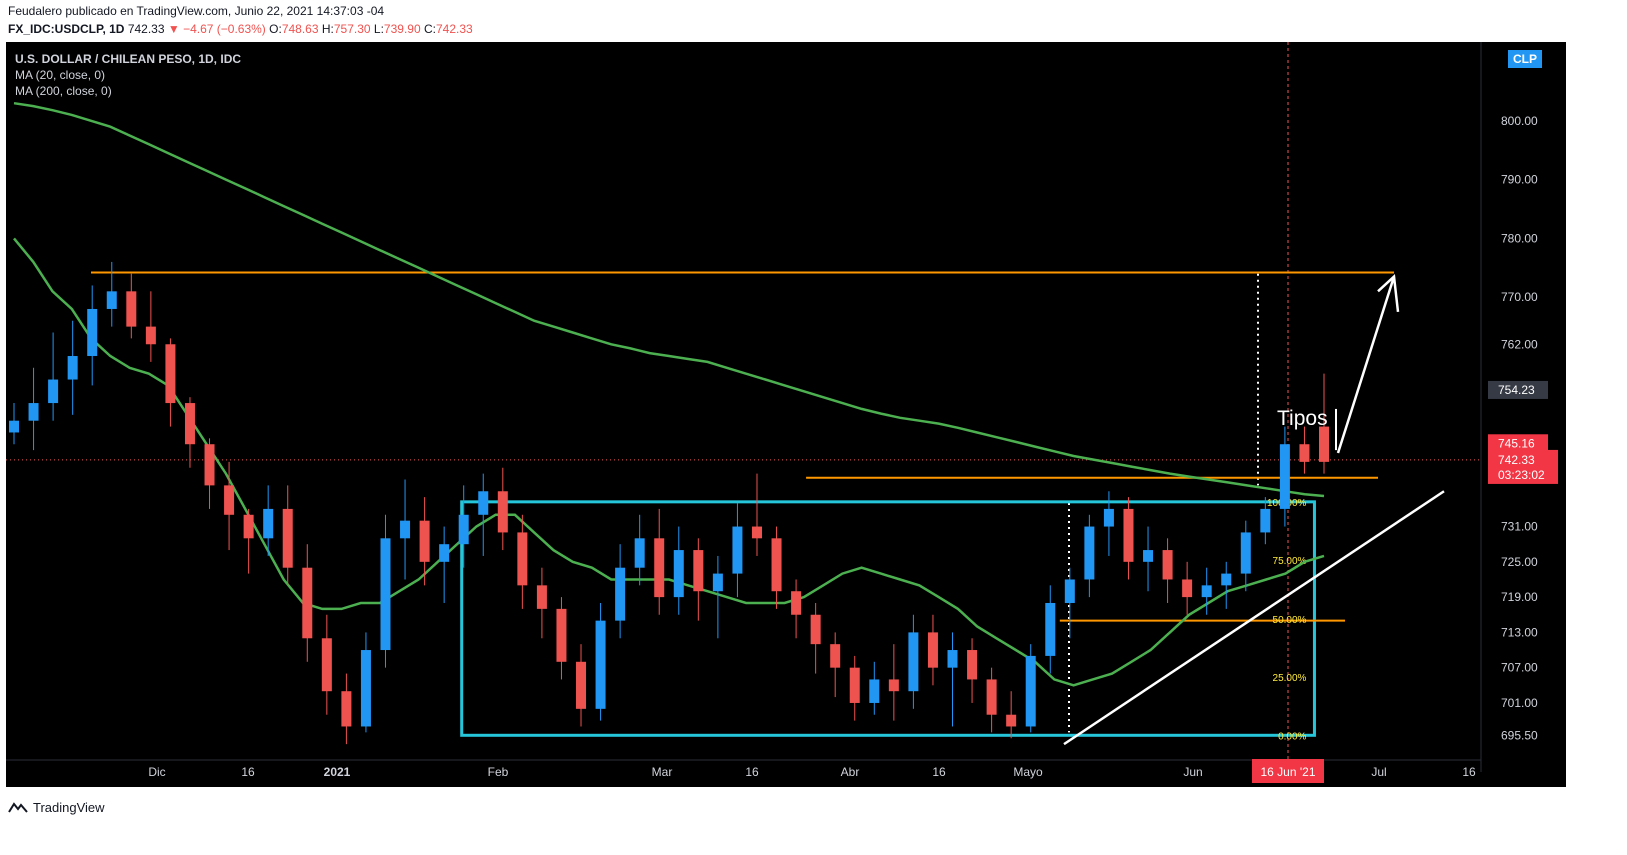 The height and width of the screenshot is (855, 1627). What do you see at coordinates (1516, 460) in the screenshot?
I see `last-price-label: 742.33` at bounding box center [1516, 460].